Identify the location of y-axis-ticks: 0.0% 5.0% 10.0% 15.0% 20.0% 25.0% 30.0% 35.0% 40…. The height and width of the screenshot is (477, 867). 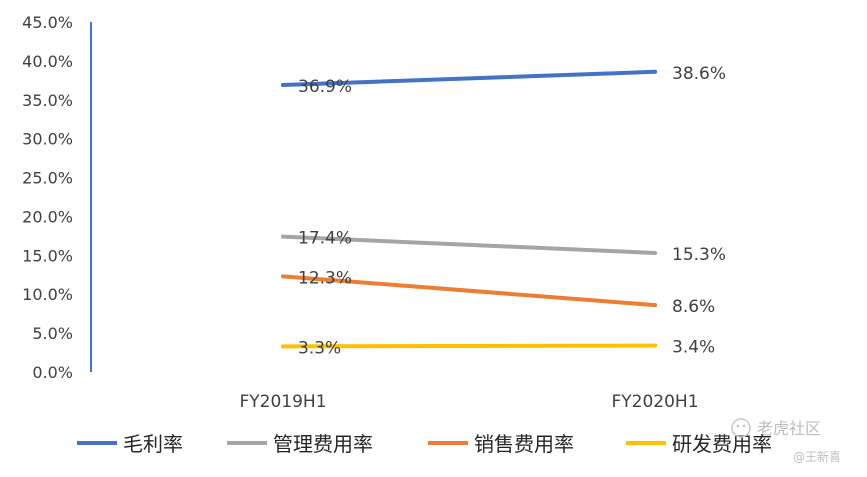
(47, 197).